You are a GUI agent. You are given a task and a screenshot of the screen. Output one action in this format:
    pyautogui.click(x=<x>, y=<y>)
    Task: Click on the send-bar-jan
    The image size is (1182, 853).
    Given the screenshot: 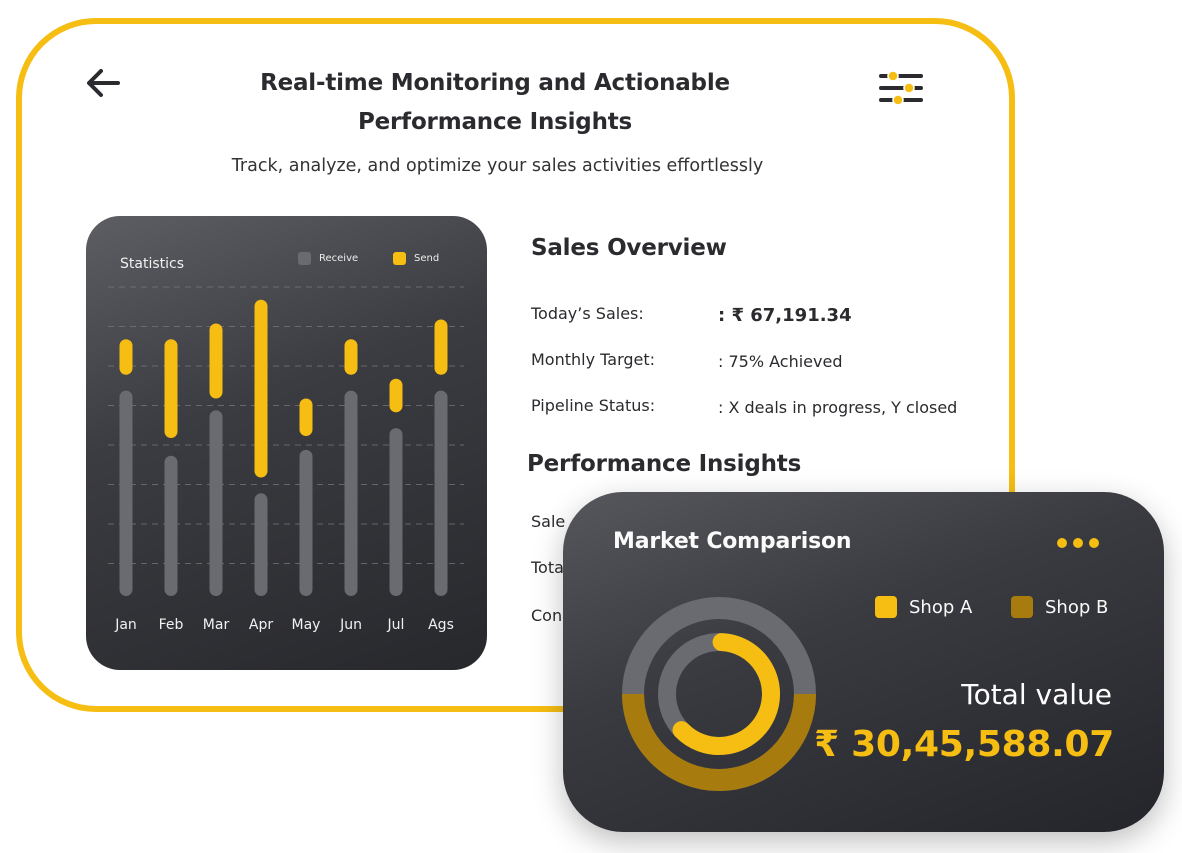 What is the action you would take?
    pyautogui.click(x=126, y=357)
    